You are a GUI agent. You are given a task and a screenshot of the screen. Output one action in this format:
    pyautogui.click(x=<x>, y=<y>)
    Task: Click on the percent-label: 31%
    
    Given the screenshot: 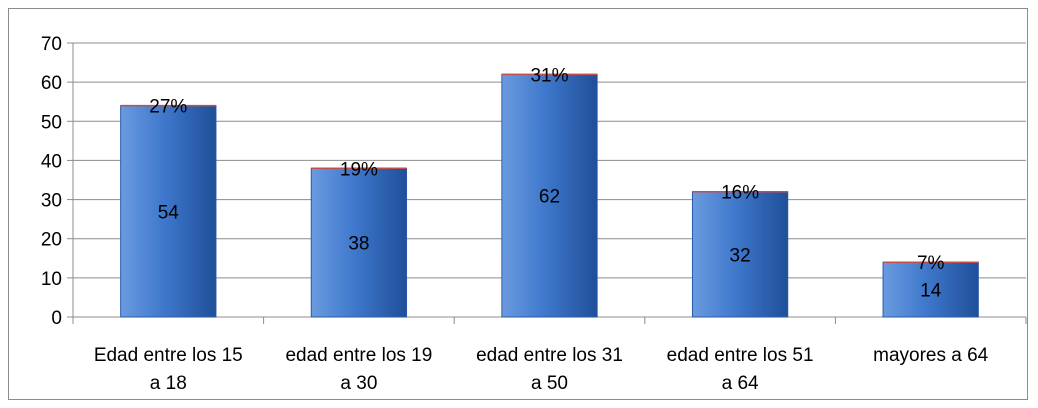 What is the action you would take?
    pyautogui.click(x=549, y=75)
    